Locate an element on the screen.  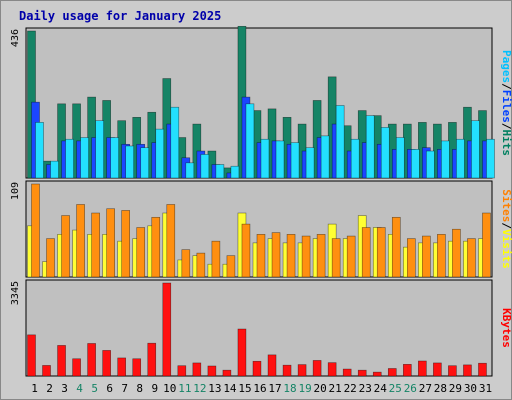
sites-legend-label: Sites/Visits is located at coordinates (506, 229).